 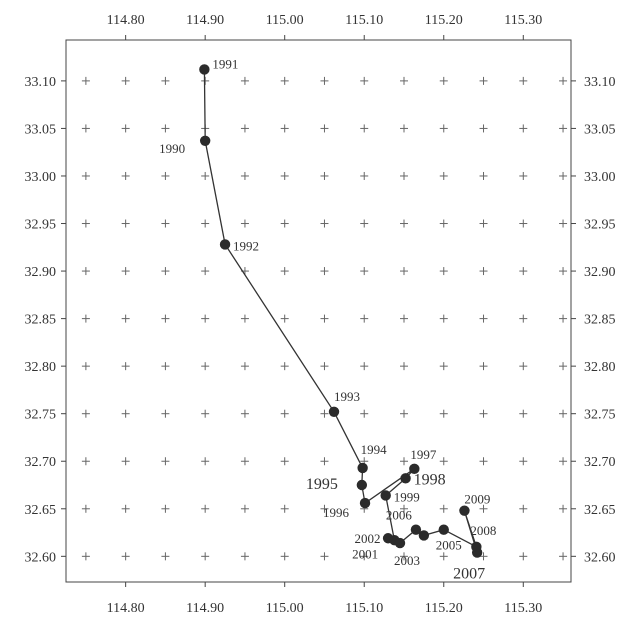 I want to click on data-point-1996, so click(x=365, y=503).